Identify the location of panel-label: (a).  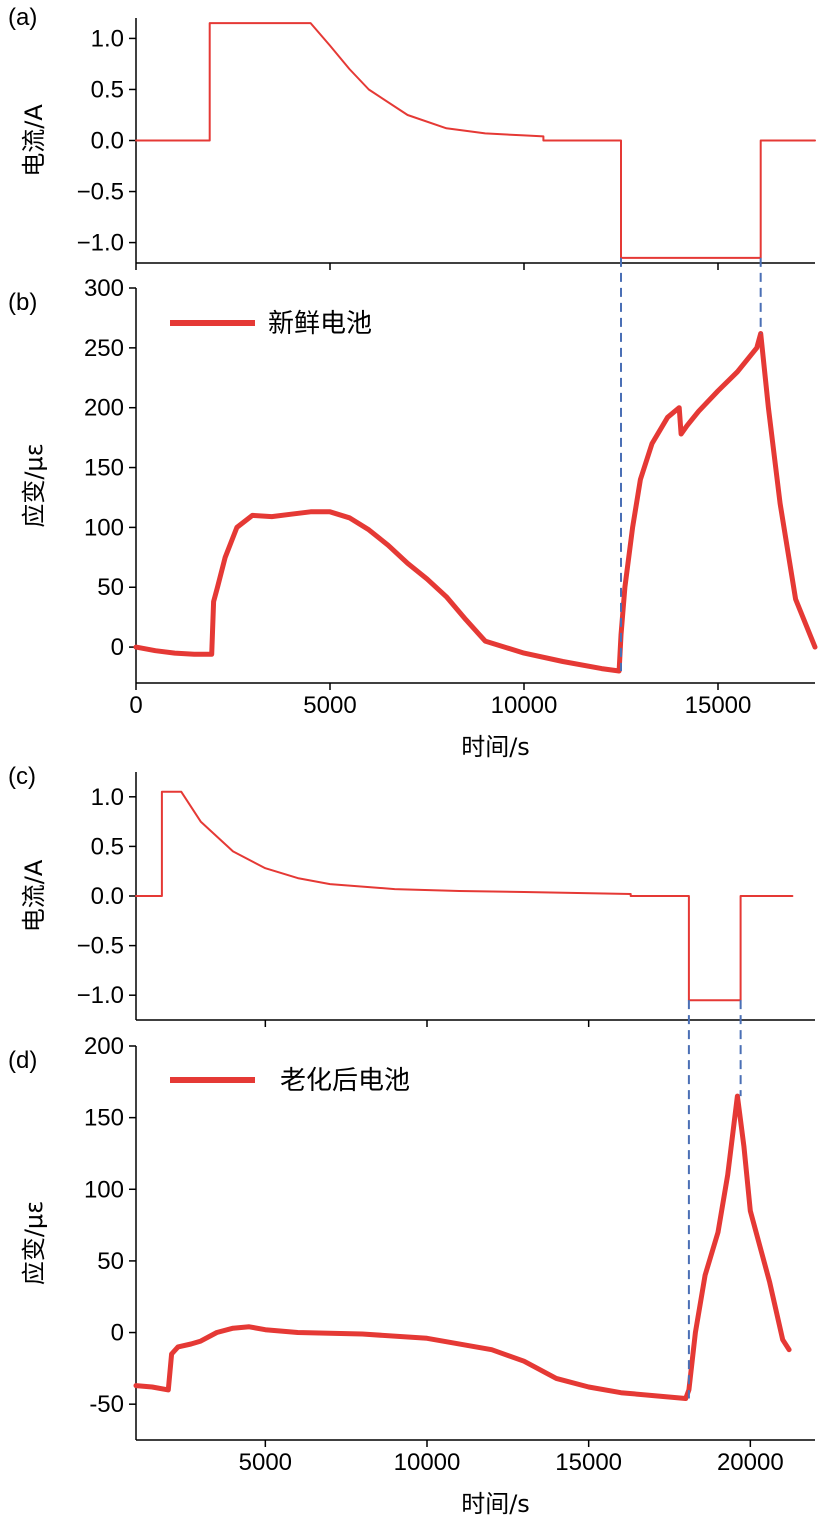
(22, 17).